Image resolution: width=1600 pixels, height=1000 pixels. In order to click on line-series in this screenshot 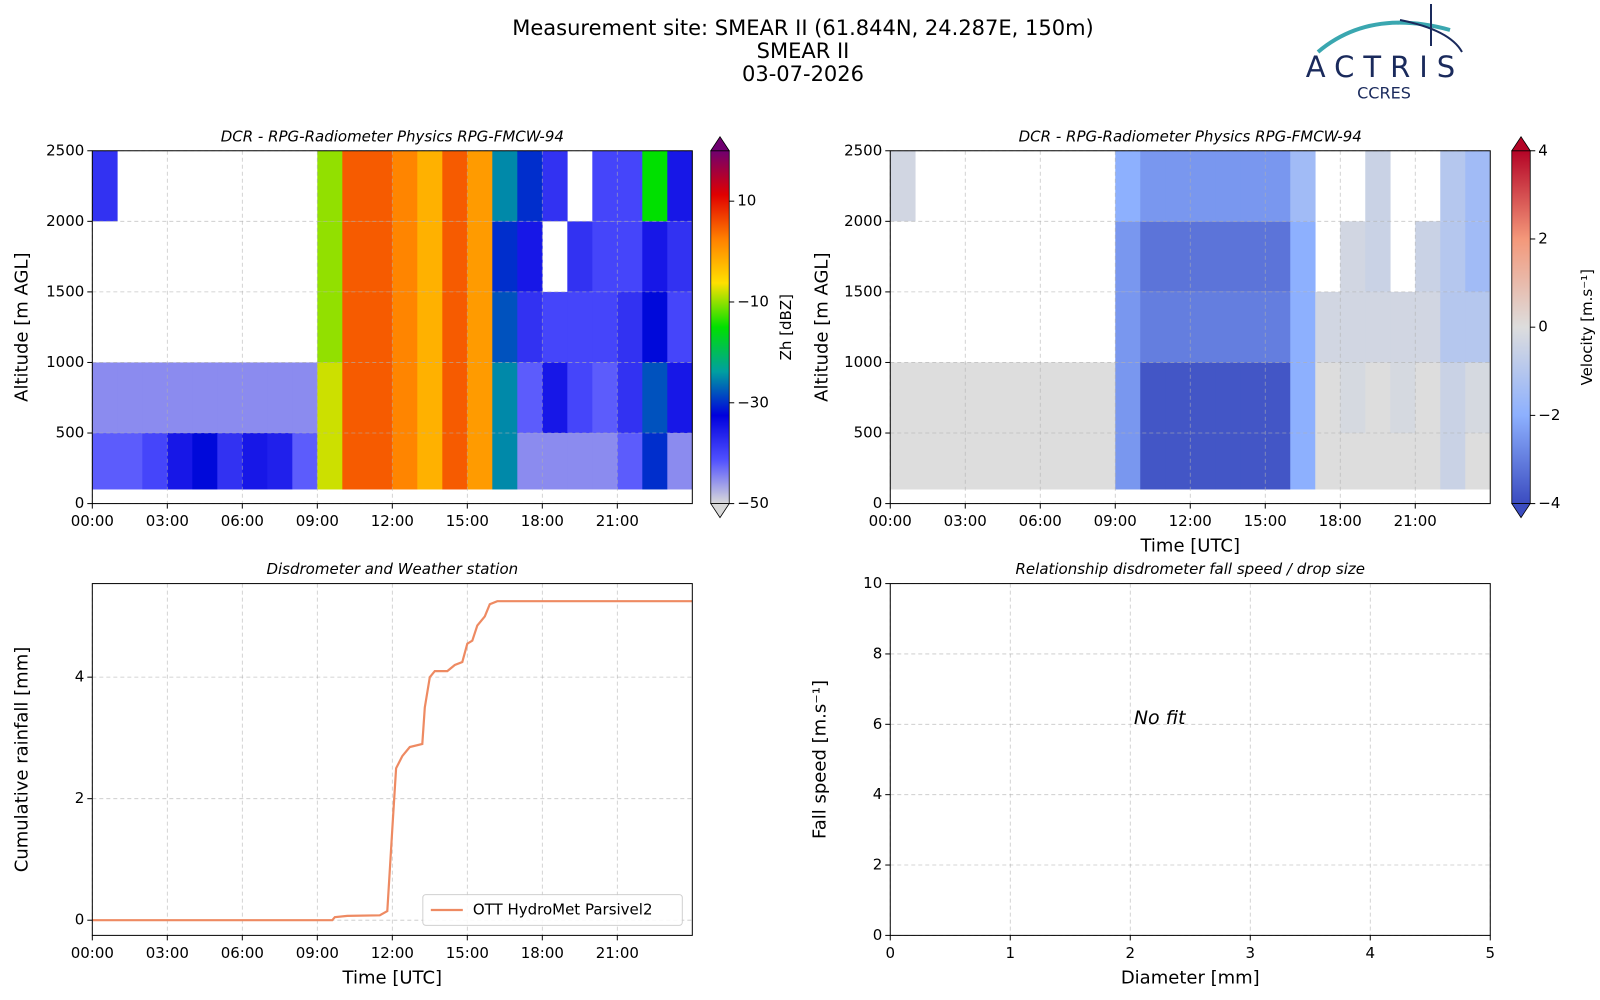, I will do `click(392, 761)`.